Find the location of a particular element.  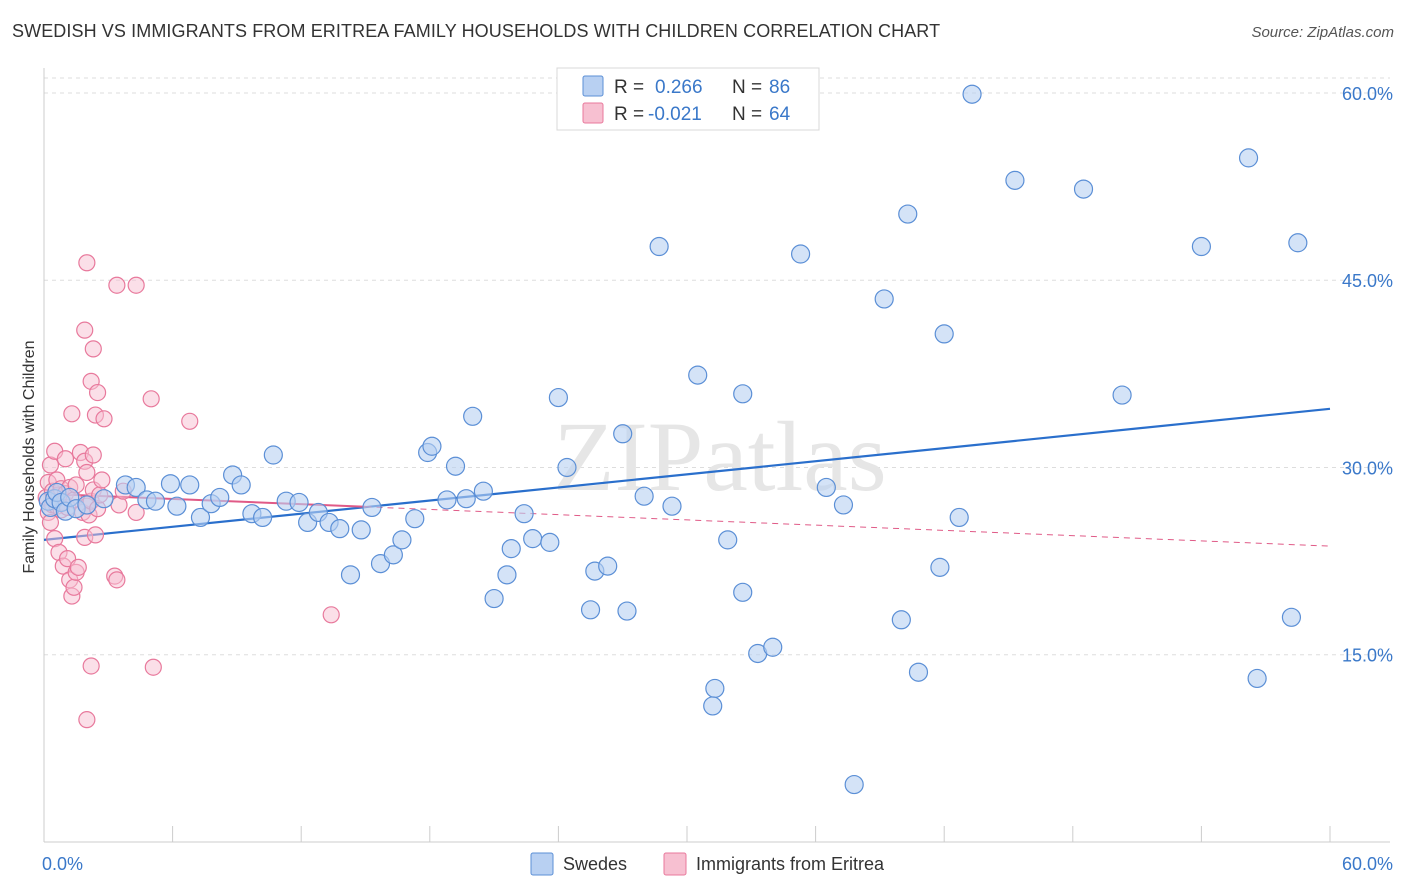

y-tick-label: 60.0% is located at coordinates (1367, 94).